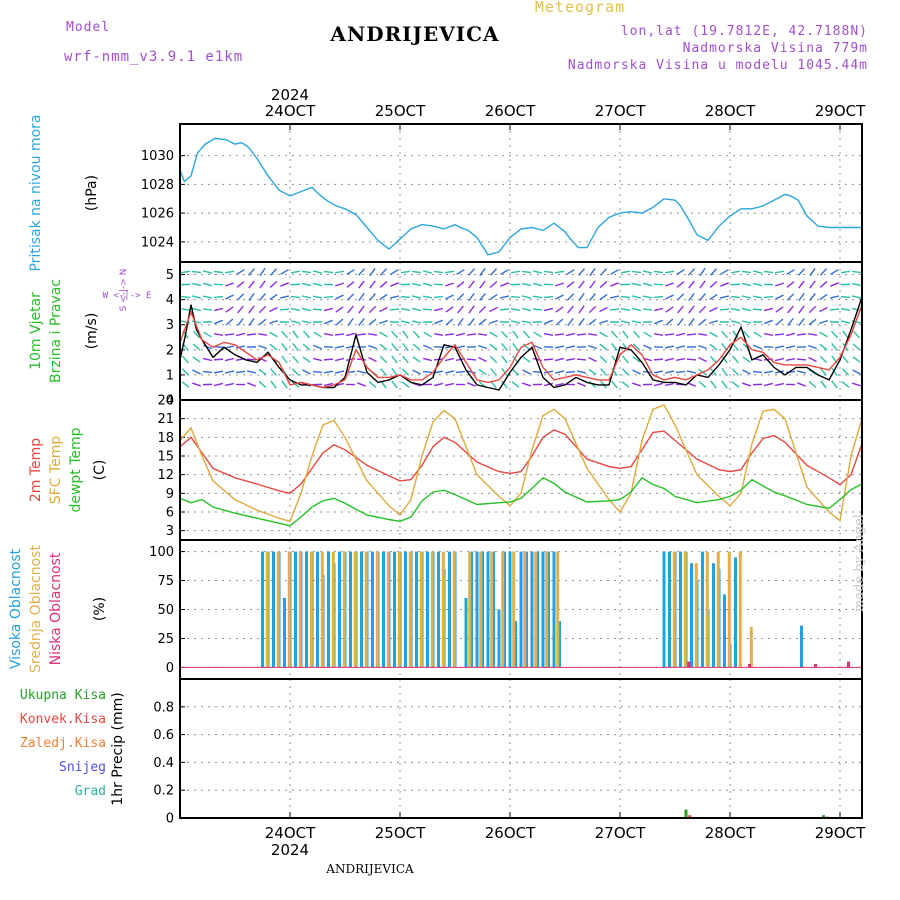  What do you see at coordinates (165, 581) in the screenshot?
I see `ytick-label: 75` at bounding box center [165, 581].